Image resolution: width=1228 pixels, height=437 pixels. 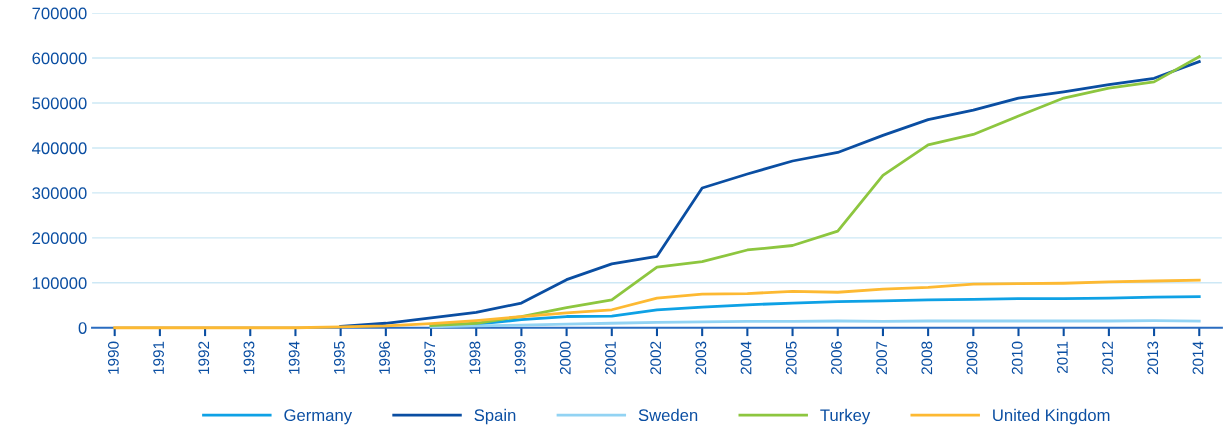 What do you see at coordinates (59, 13) in the screenshot?
I see `y-tick-label: 700000` at bounding box center [59, 13].